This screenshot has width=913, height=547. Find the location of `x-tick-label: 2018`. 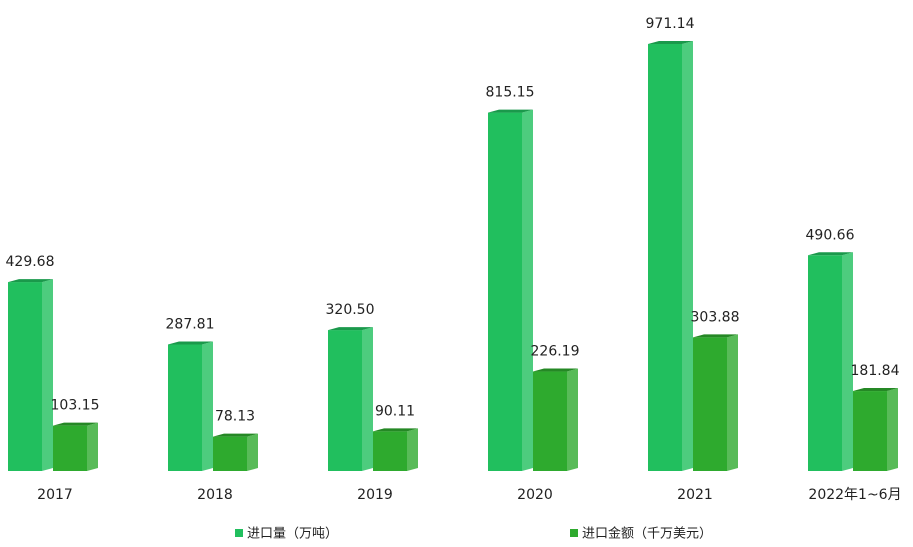

x-tick-label: 2018 is located at coordinates (215, 495).